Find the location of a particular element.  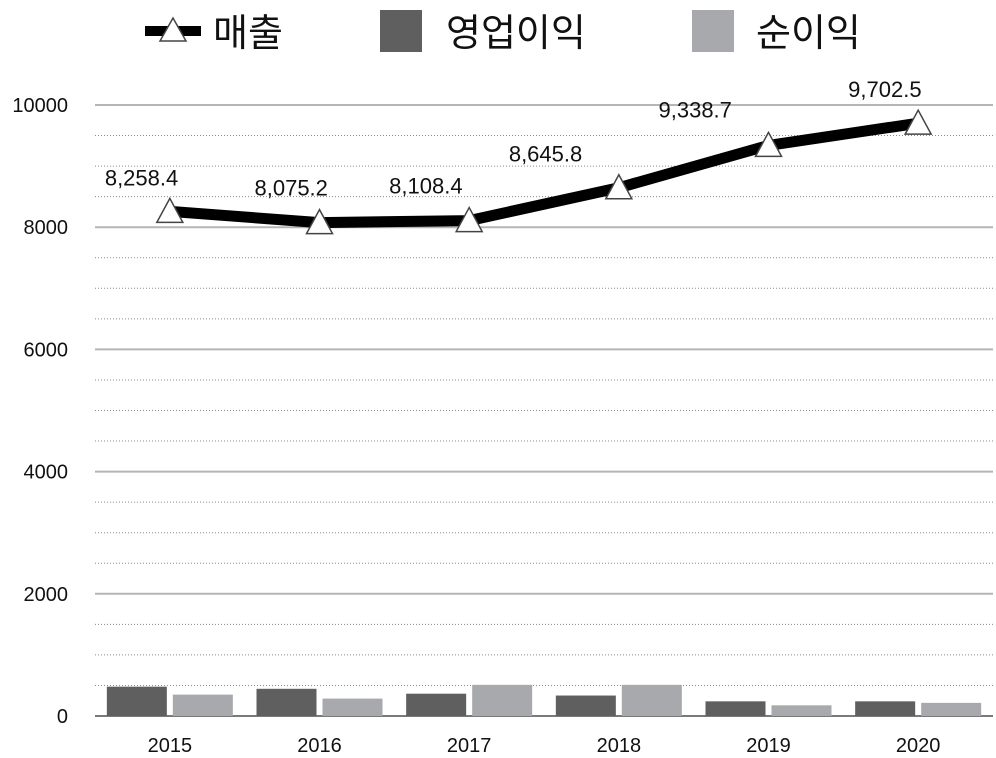

y-tick-label: 8000 is located at coordinates (46, 228).